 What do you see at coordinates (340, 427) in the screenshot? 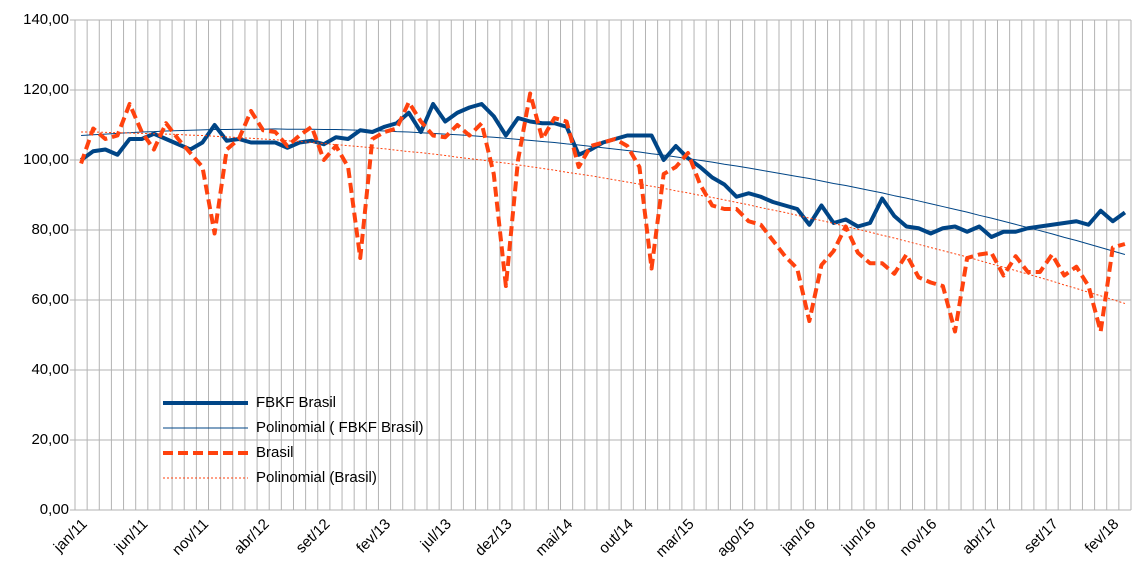
I see `legend-label: Polinomial ( FBKF Brasil)` at bounding box center [340, 427].